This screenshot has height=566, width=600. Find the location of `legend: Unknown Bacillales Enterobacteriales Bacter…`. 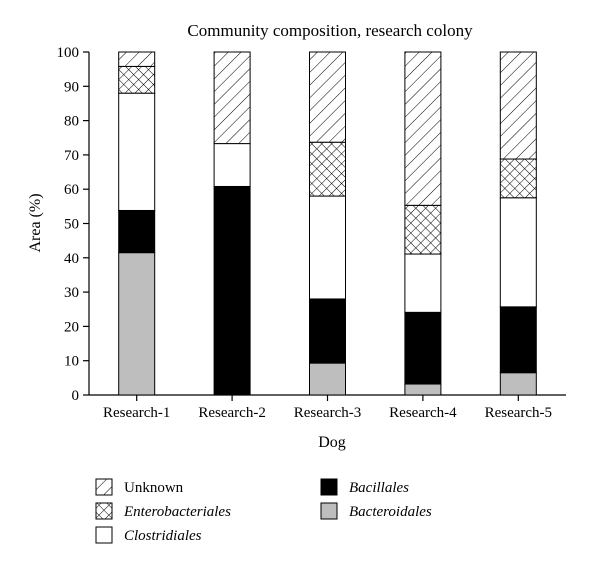

legend: Unknown Bacillales Enterobacteriales Bacter… is located at coordinates (263, 511).